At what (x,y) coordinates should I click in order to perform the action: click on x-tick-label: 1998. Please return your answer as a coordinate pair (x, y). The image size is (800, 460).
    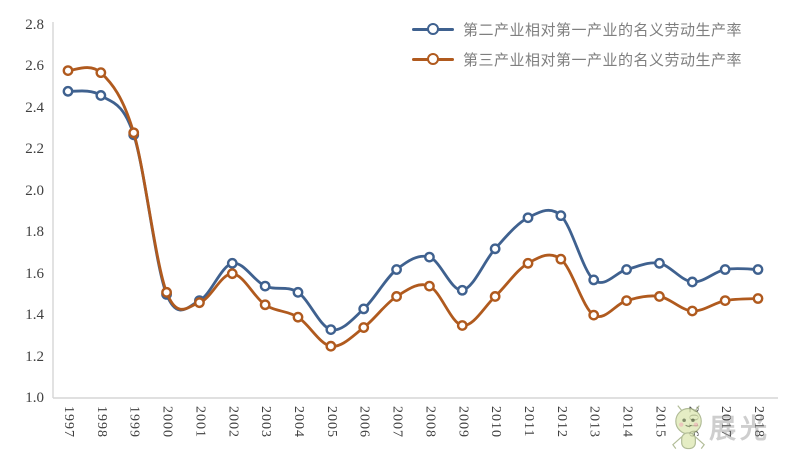
    Looking at the image, I should click on (101, 422).